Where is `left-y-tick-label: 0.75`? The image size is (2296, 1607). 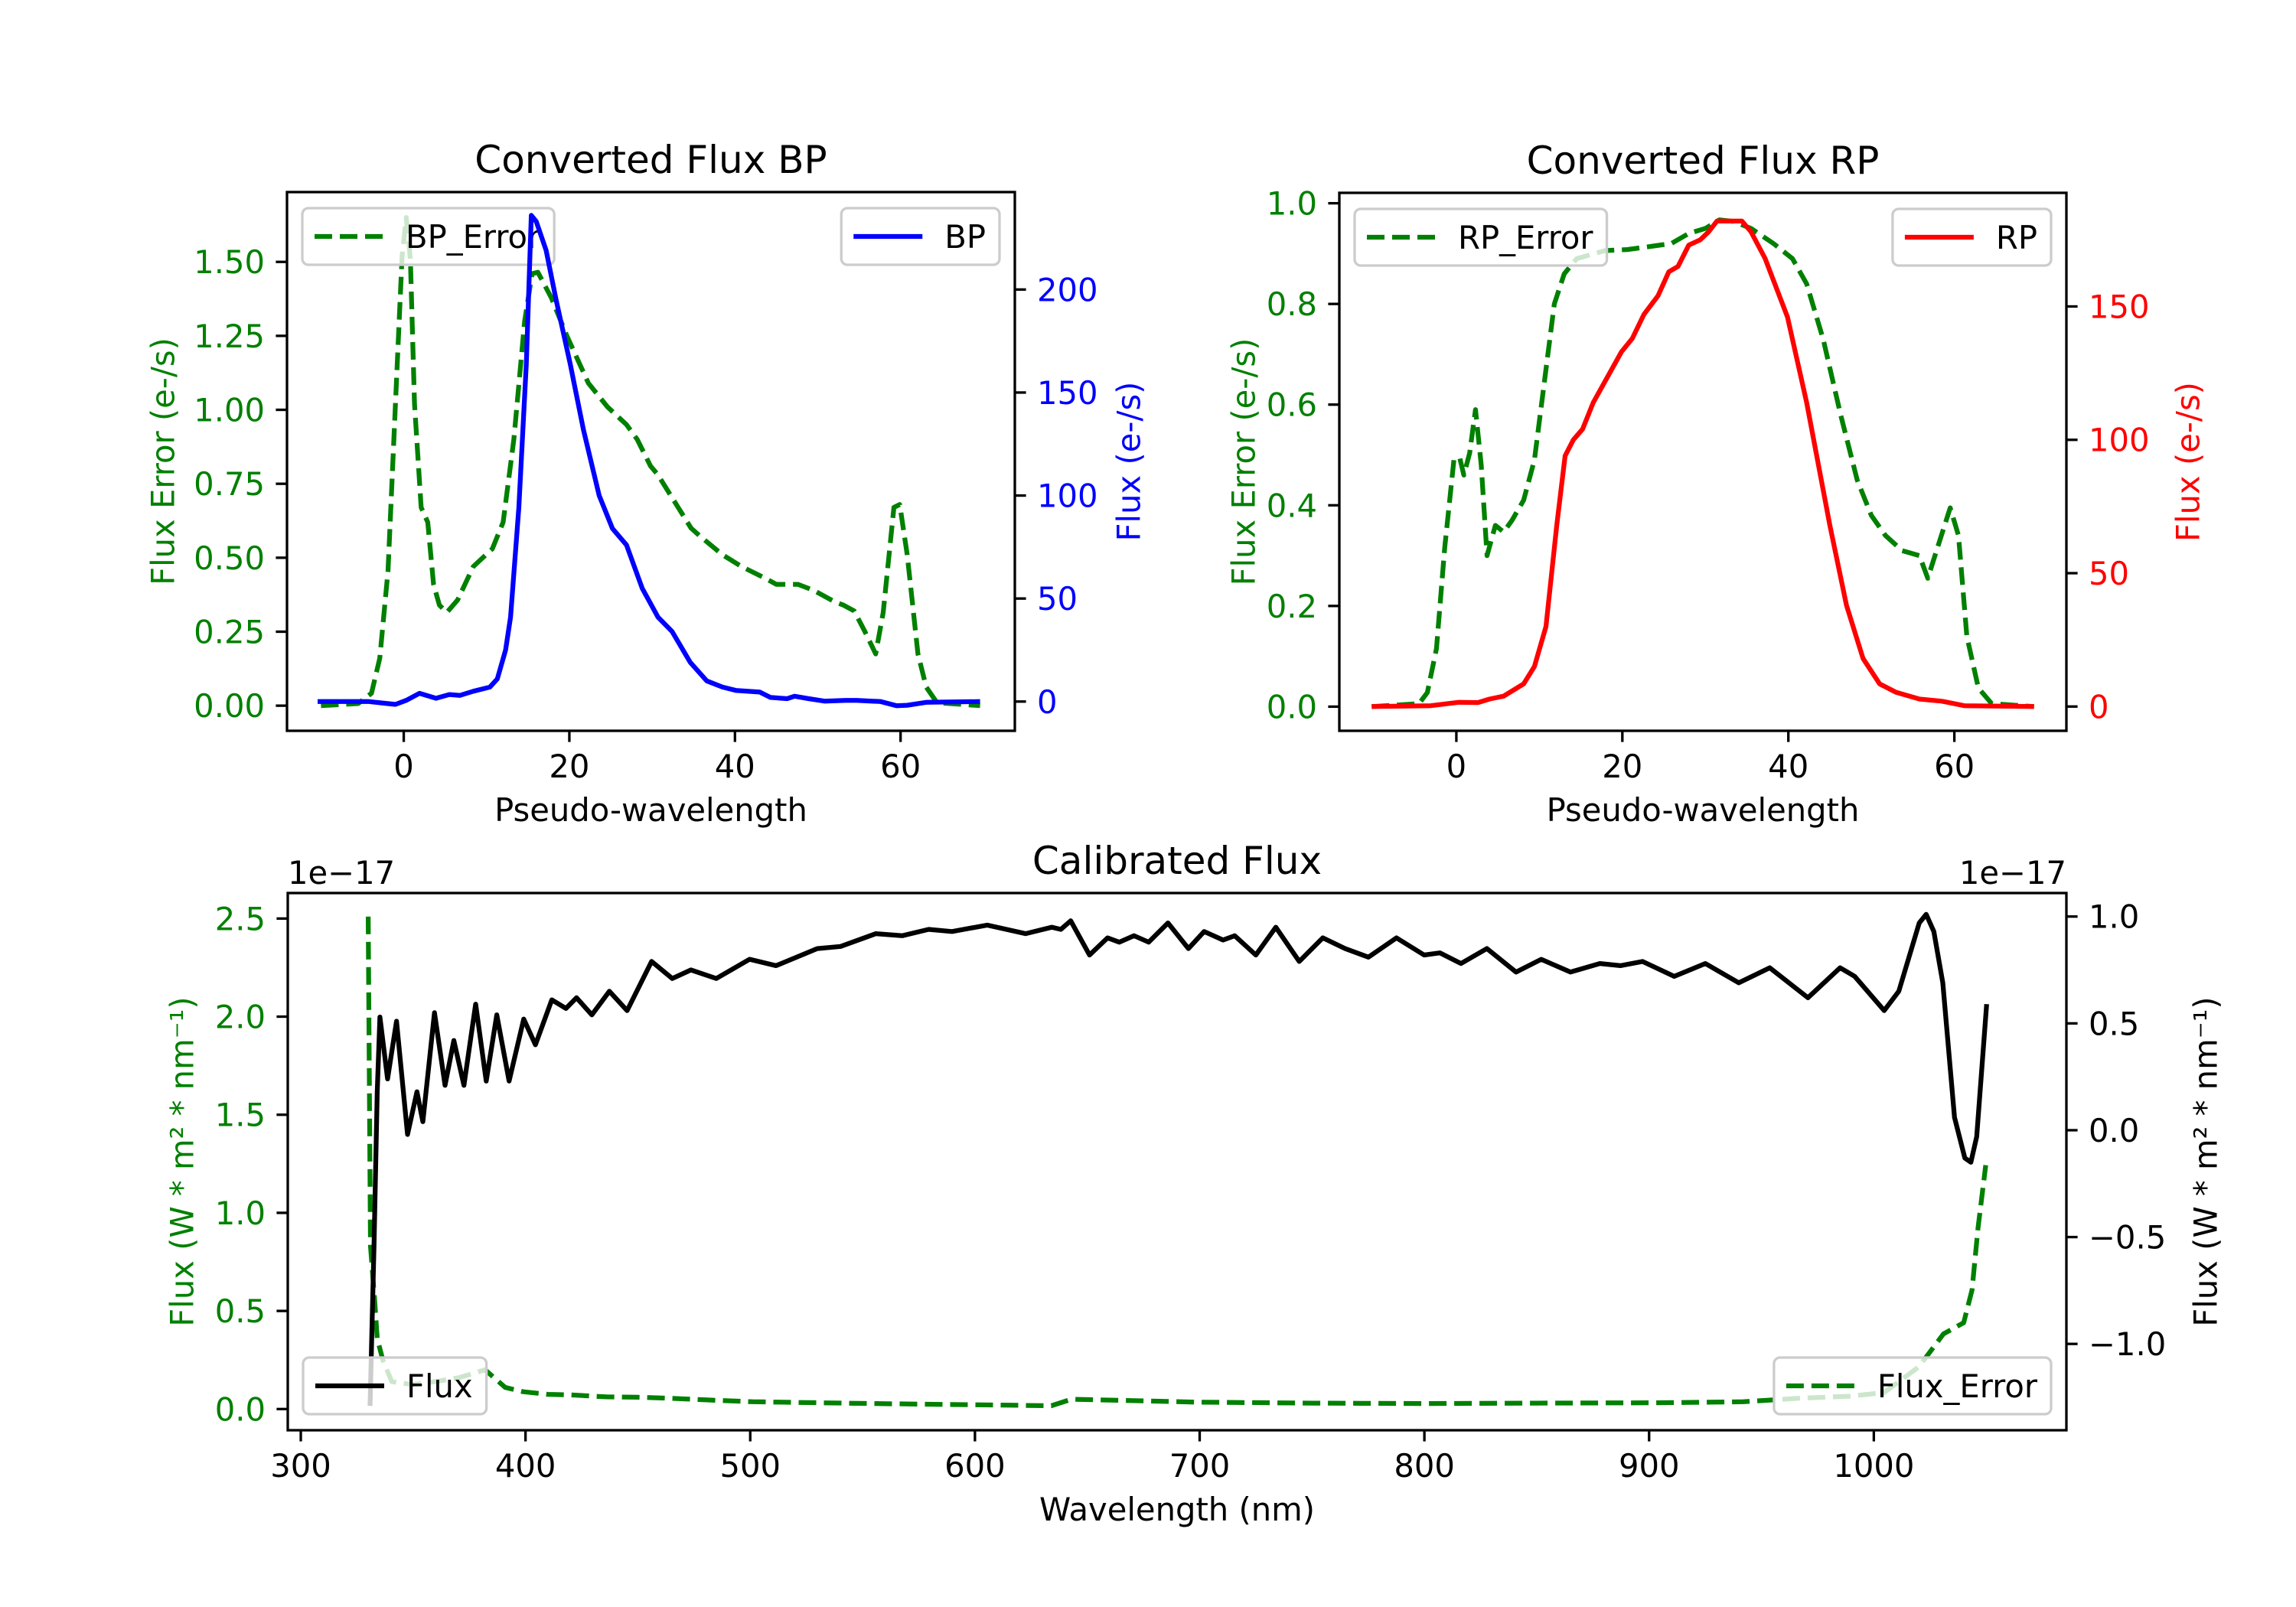
left-y-tick-label: 0.75 is located at coordinates (229, 484).